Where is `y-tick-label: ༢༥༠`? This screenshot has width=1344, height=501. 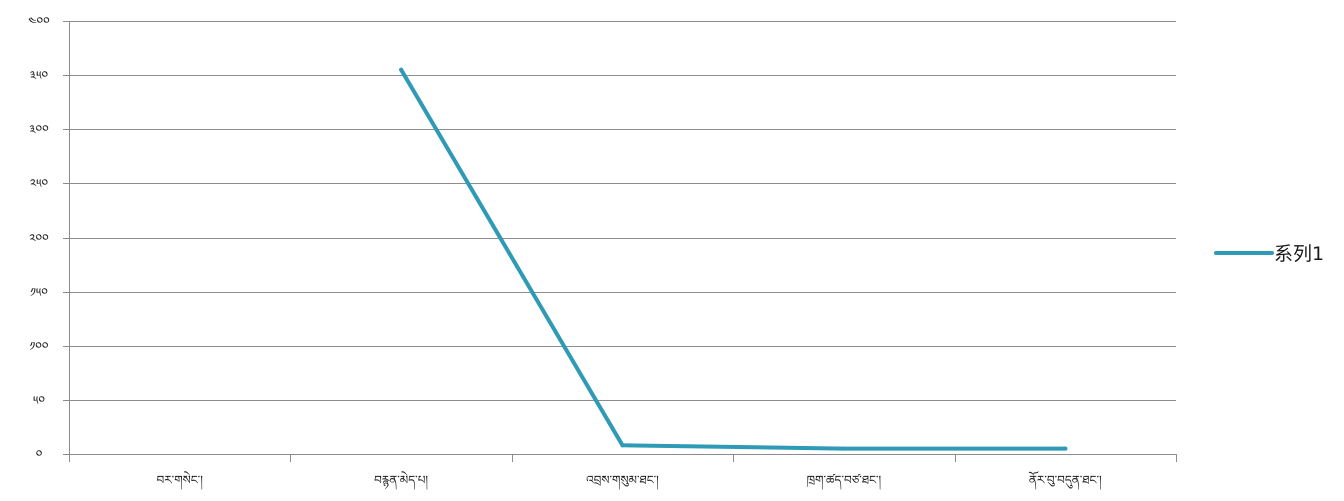
y-tick-label: ༢༥༠ is located at coordinates (39, 184).